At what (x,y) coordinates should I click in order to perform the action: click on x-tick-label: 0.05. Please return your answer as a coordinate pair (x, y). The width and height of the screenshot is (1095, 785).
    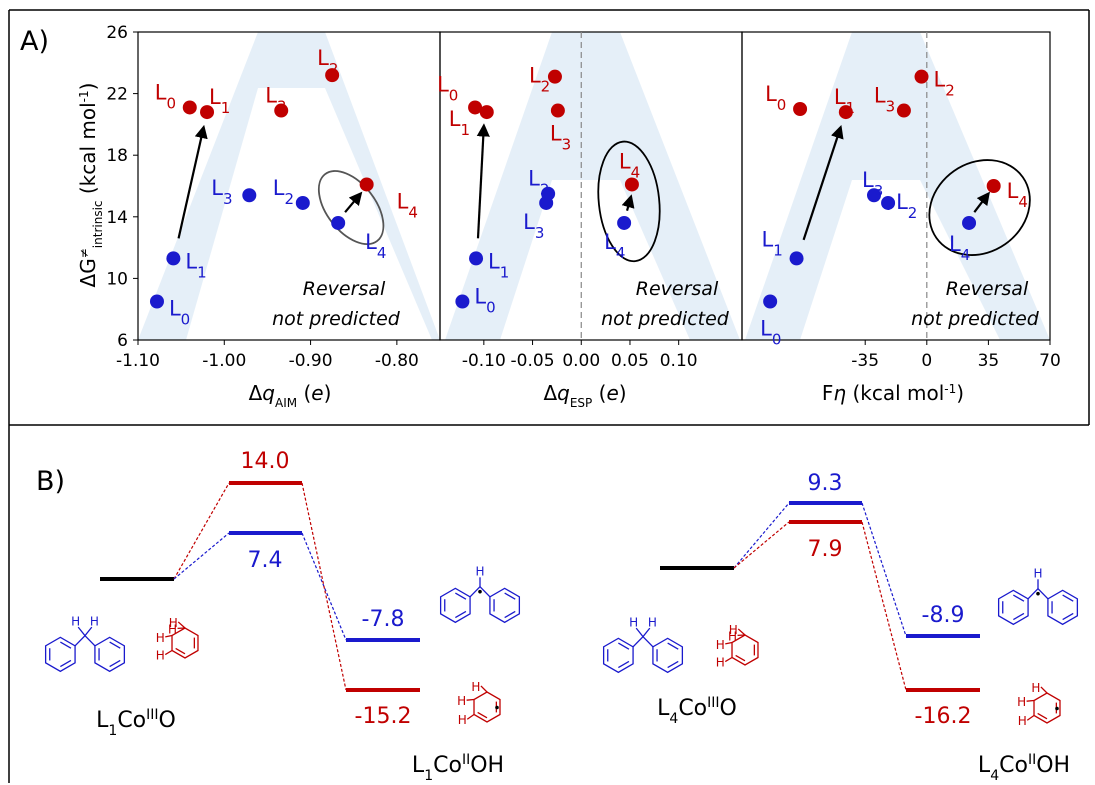
    Looking at the image, I should click on (630, 361).